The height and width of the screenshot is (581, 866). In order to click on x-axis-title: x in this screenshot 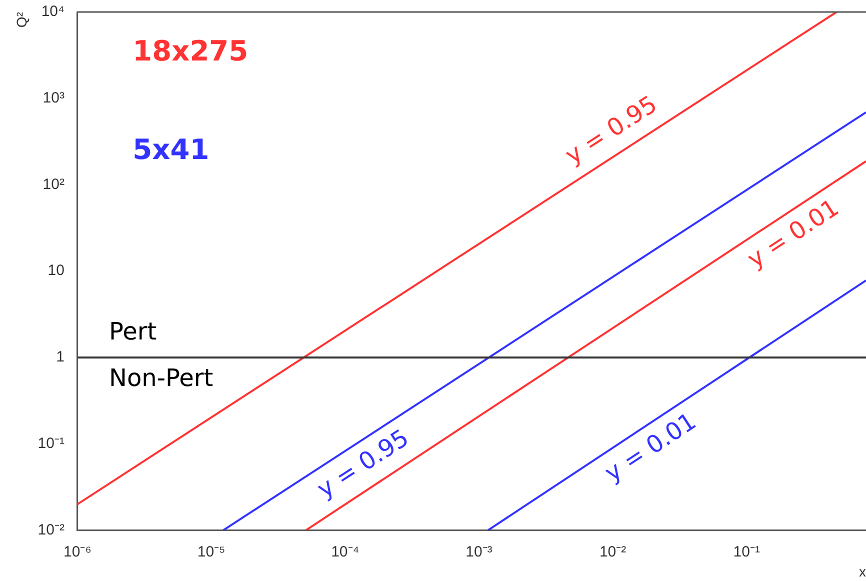, I will do `click(862, 571)`.